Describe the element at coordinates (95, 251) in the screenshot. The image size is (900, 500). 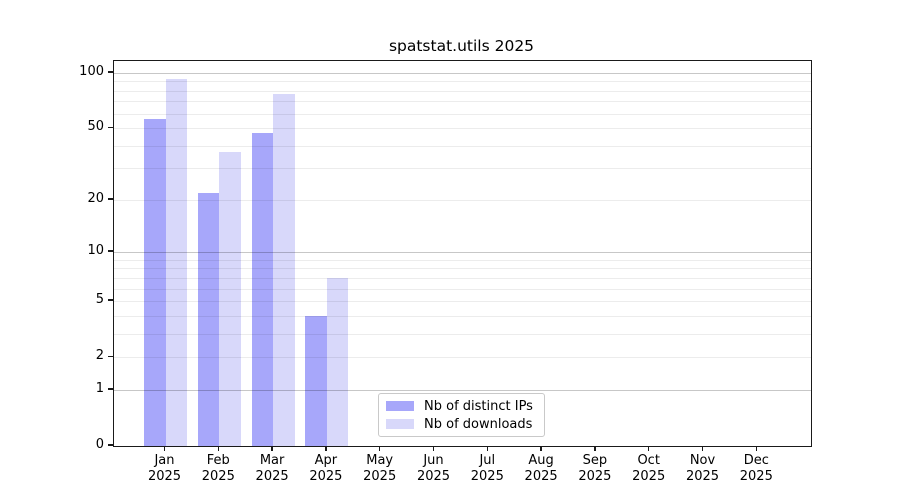
I see `y-tick-label-10: 10` at that location.